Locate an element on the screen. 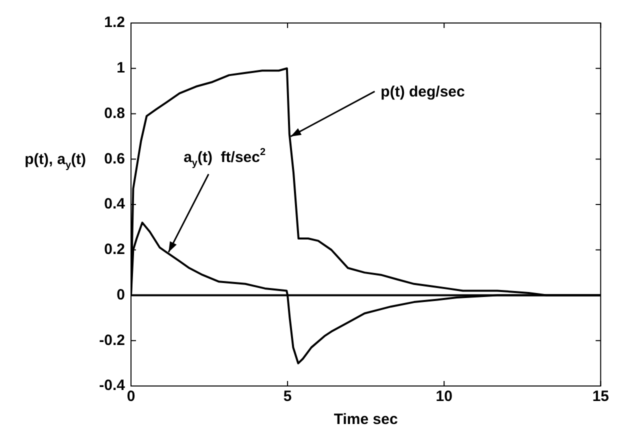 The height and width of the screenshot is (437, 619). y-tick-label: 1.2 is located at coordinates (114, 23).